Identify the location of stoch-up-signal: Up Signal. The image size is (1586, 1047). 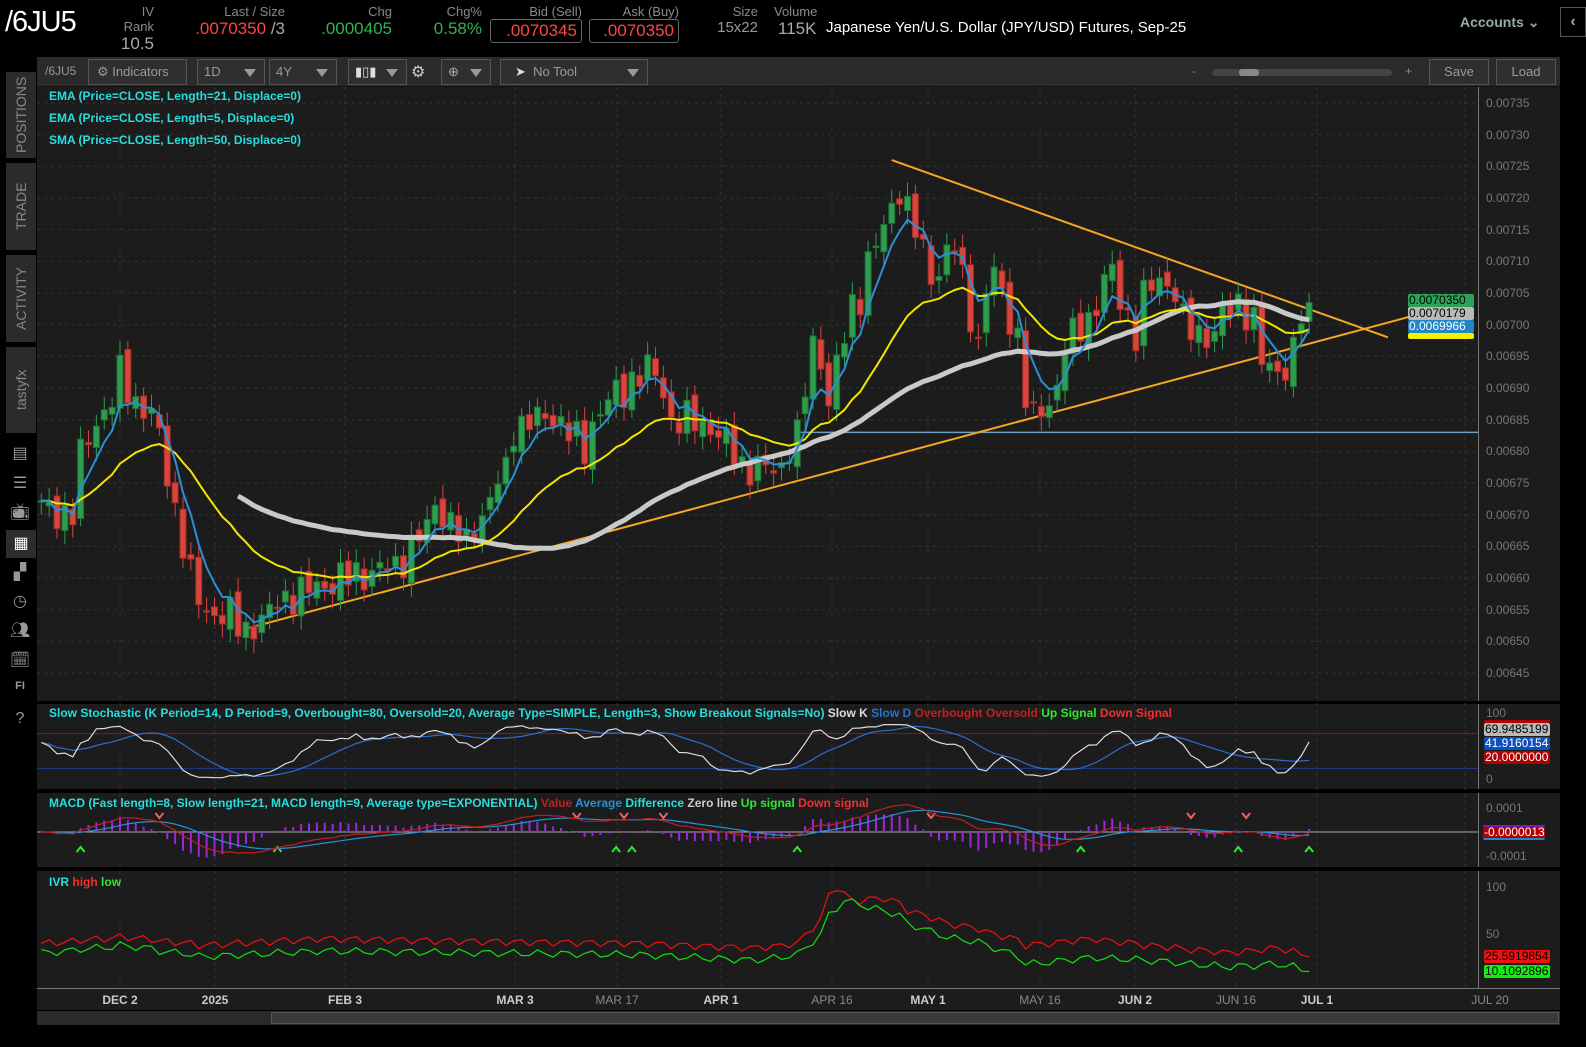
(1069, 713).